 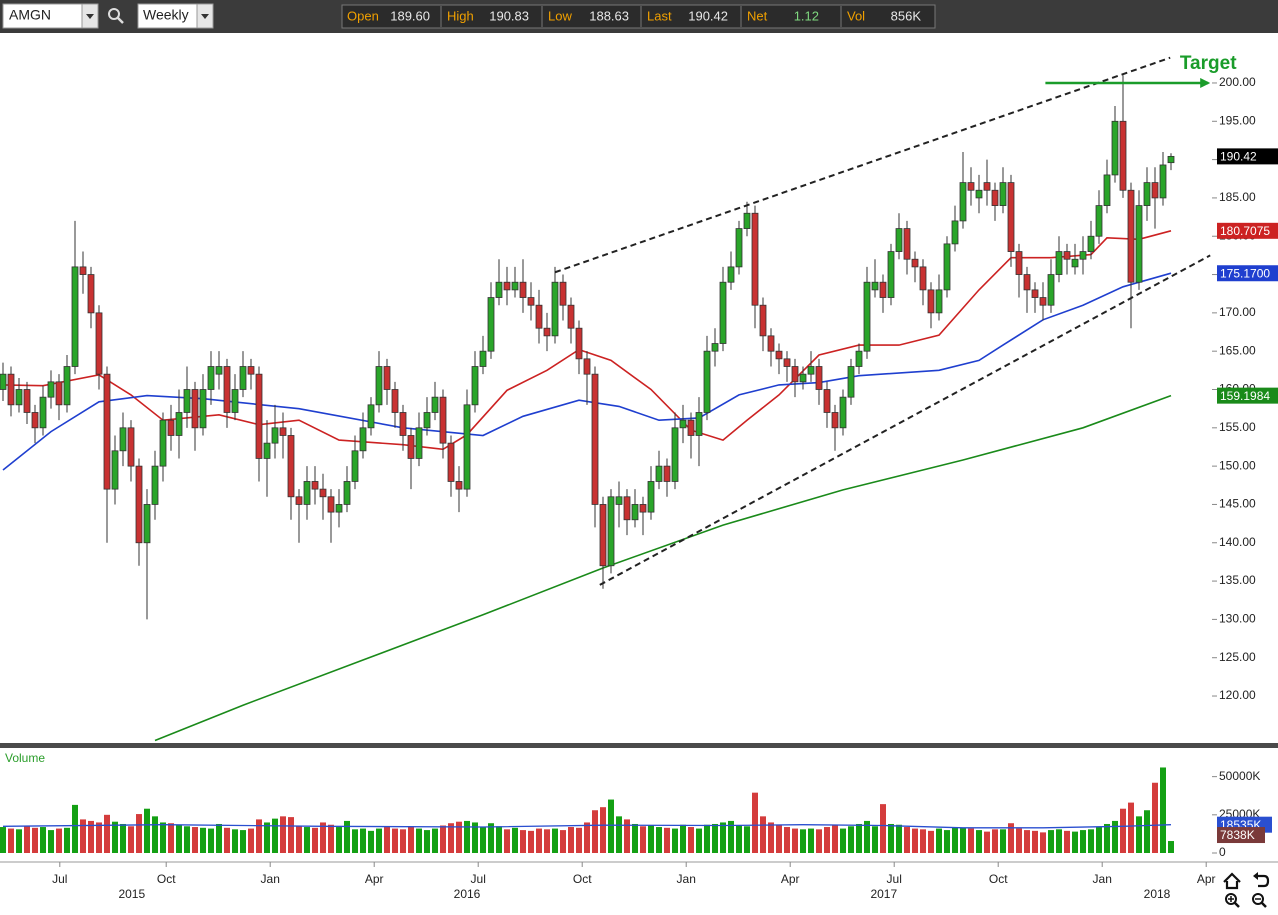 What do you see at coordinates (1237, 120) in the screenshot?
I see `y-tick-label: 195.00` at bounding box center [1237, 120].